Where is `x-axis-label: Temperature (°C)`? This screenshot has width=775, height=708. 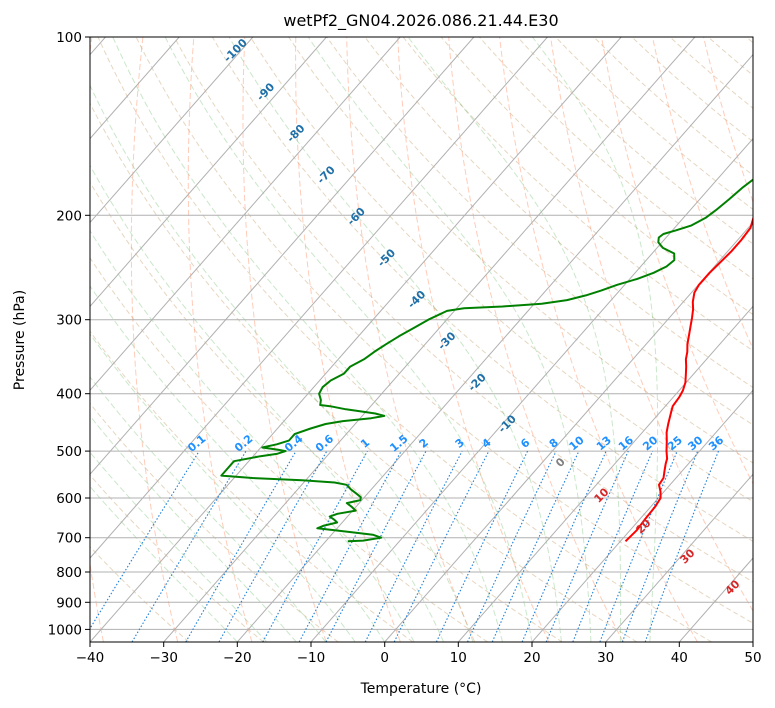
x-axis-label: Temperature (°C) is located at coordinates (421, 689).